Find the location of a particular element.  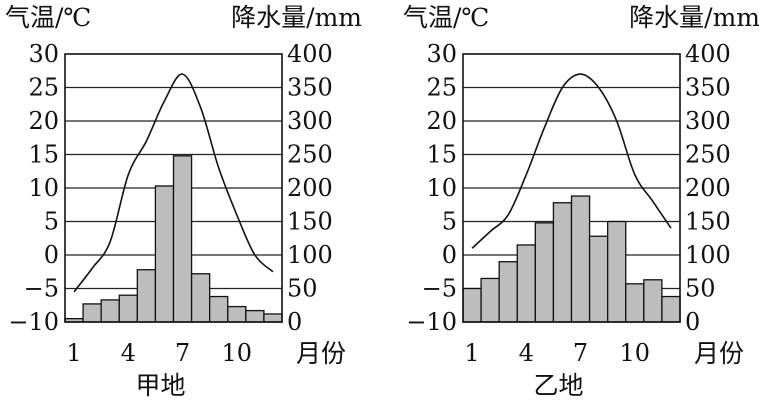

chart-caption: 乙地 is located at coordinates (558, 385).